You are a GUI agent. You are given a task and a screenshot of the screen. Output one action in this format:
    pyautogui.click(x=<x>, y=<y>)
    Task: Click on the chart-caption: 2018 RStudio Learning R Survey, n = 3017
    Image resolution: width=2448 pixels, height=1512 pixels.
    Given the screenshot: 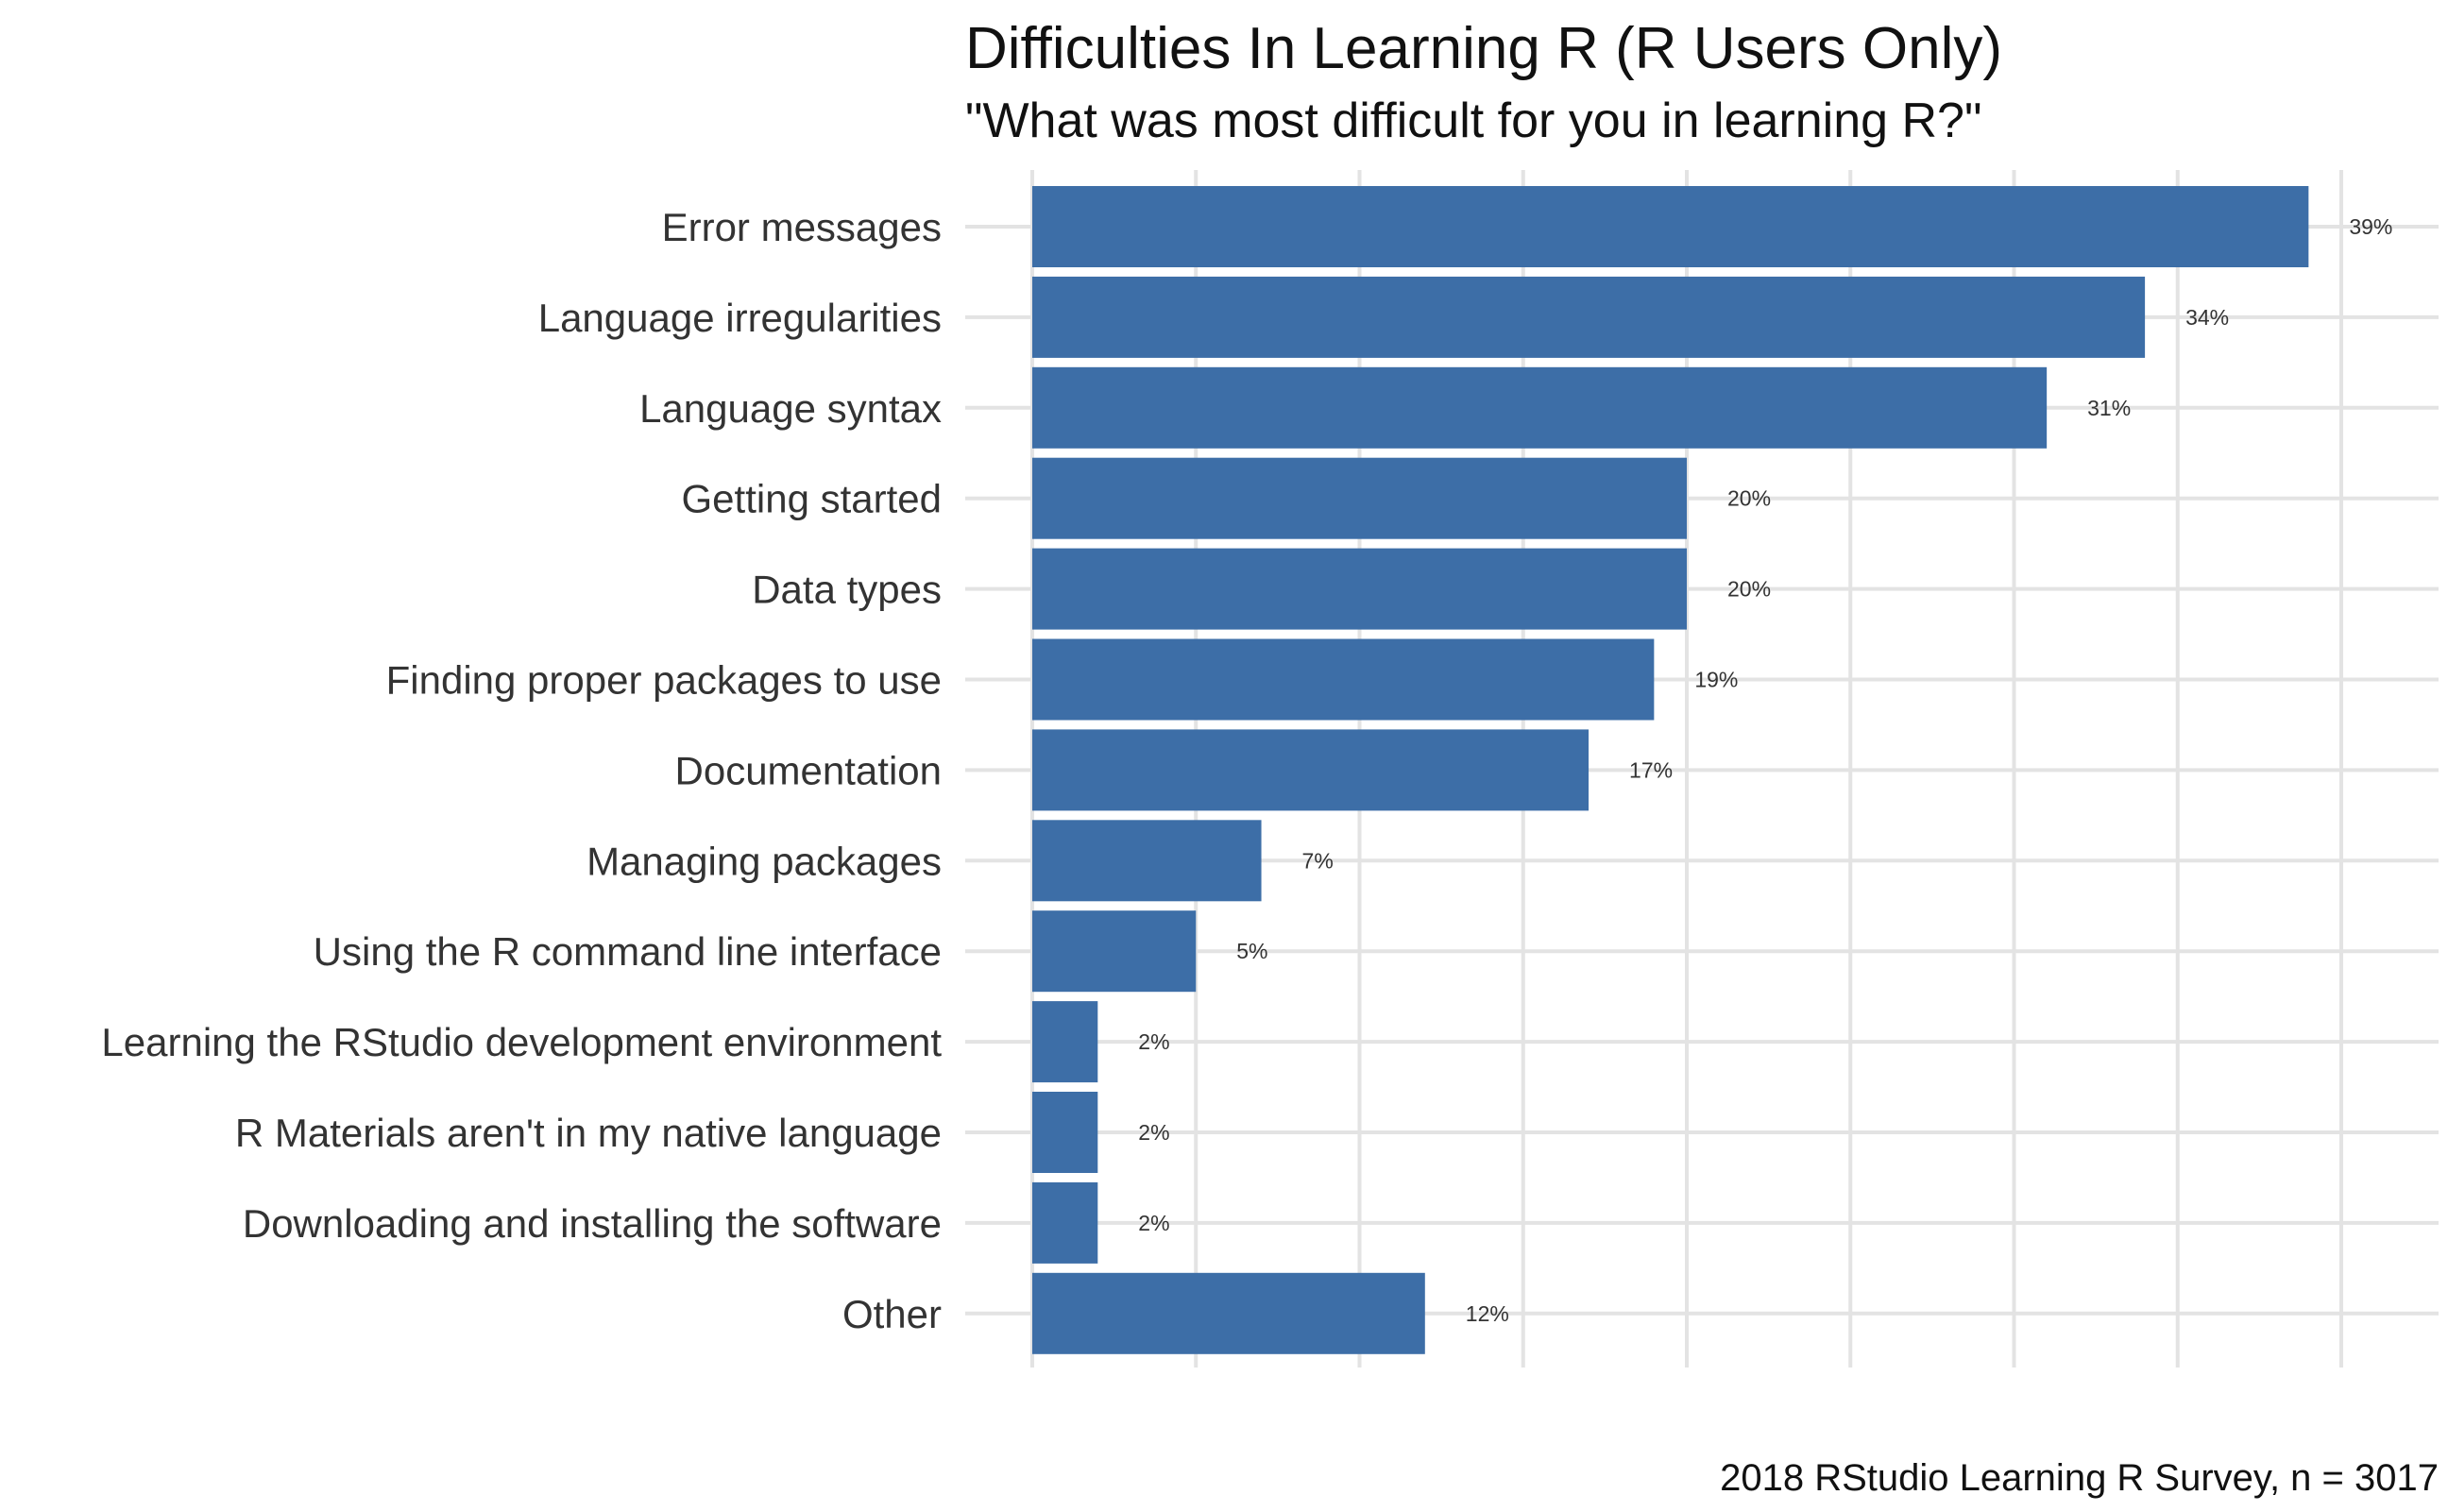 What is the action you would take?
    pyautogui.click(x=2079, y=1478)
    